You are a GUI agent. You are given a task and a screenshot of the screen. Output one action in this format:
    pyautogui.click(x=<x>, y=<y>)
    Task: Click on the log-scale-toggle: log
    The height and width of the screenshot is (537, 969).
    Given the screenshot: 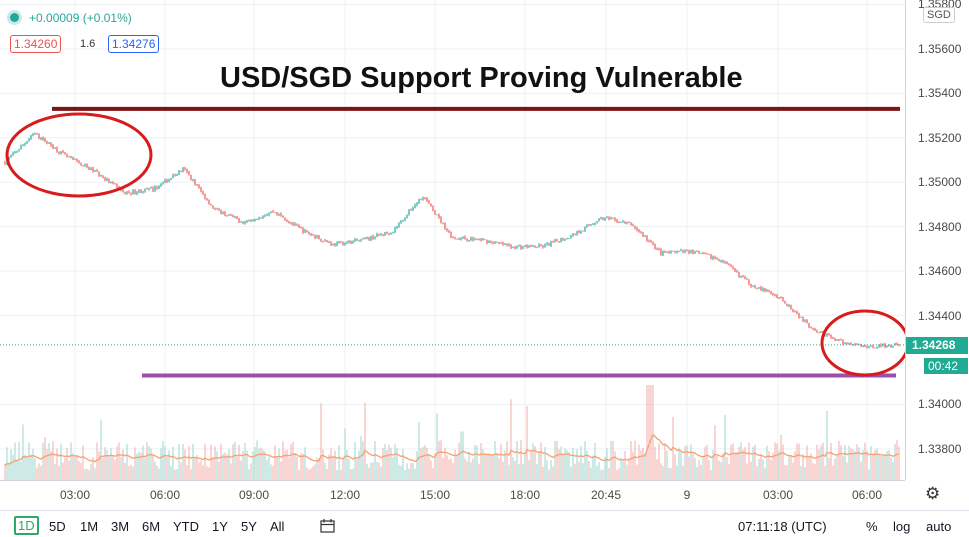 What is the action you would take?
    pyautogui.click(x=902, y=526)
    